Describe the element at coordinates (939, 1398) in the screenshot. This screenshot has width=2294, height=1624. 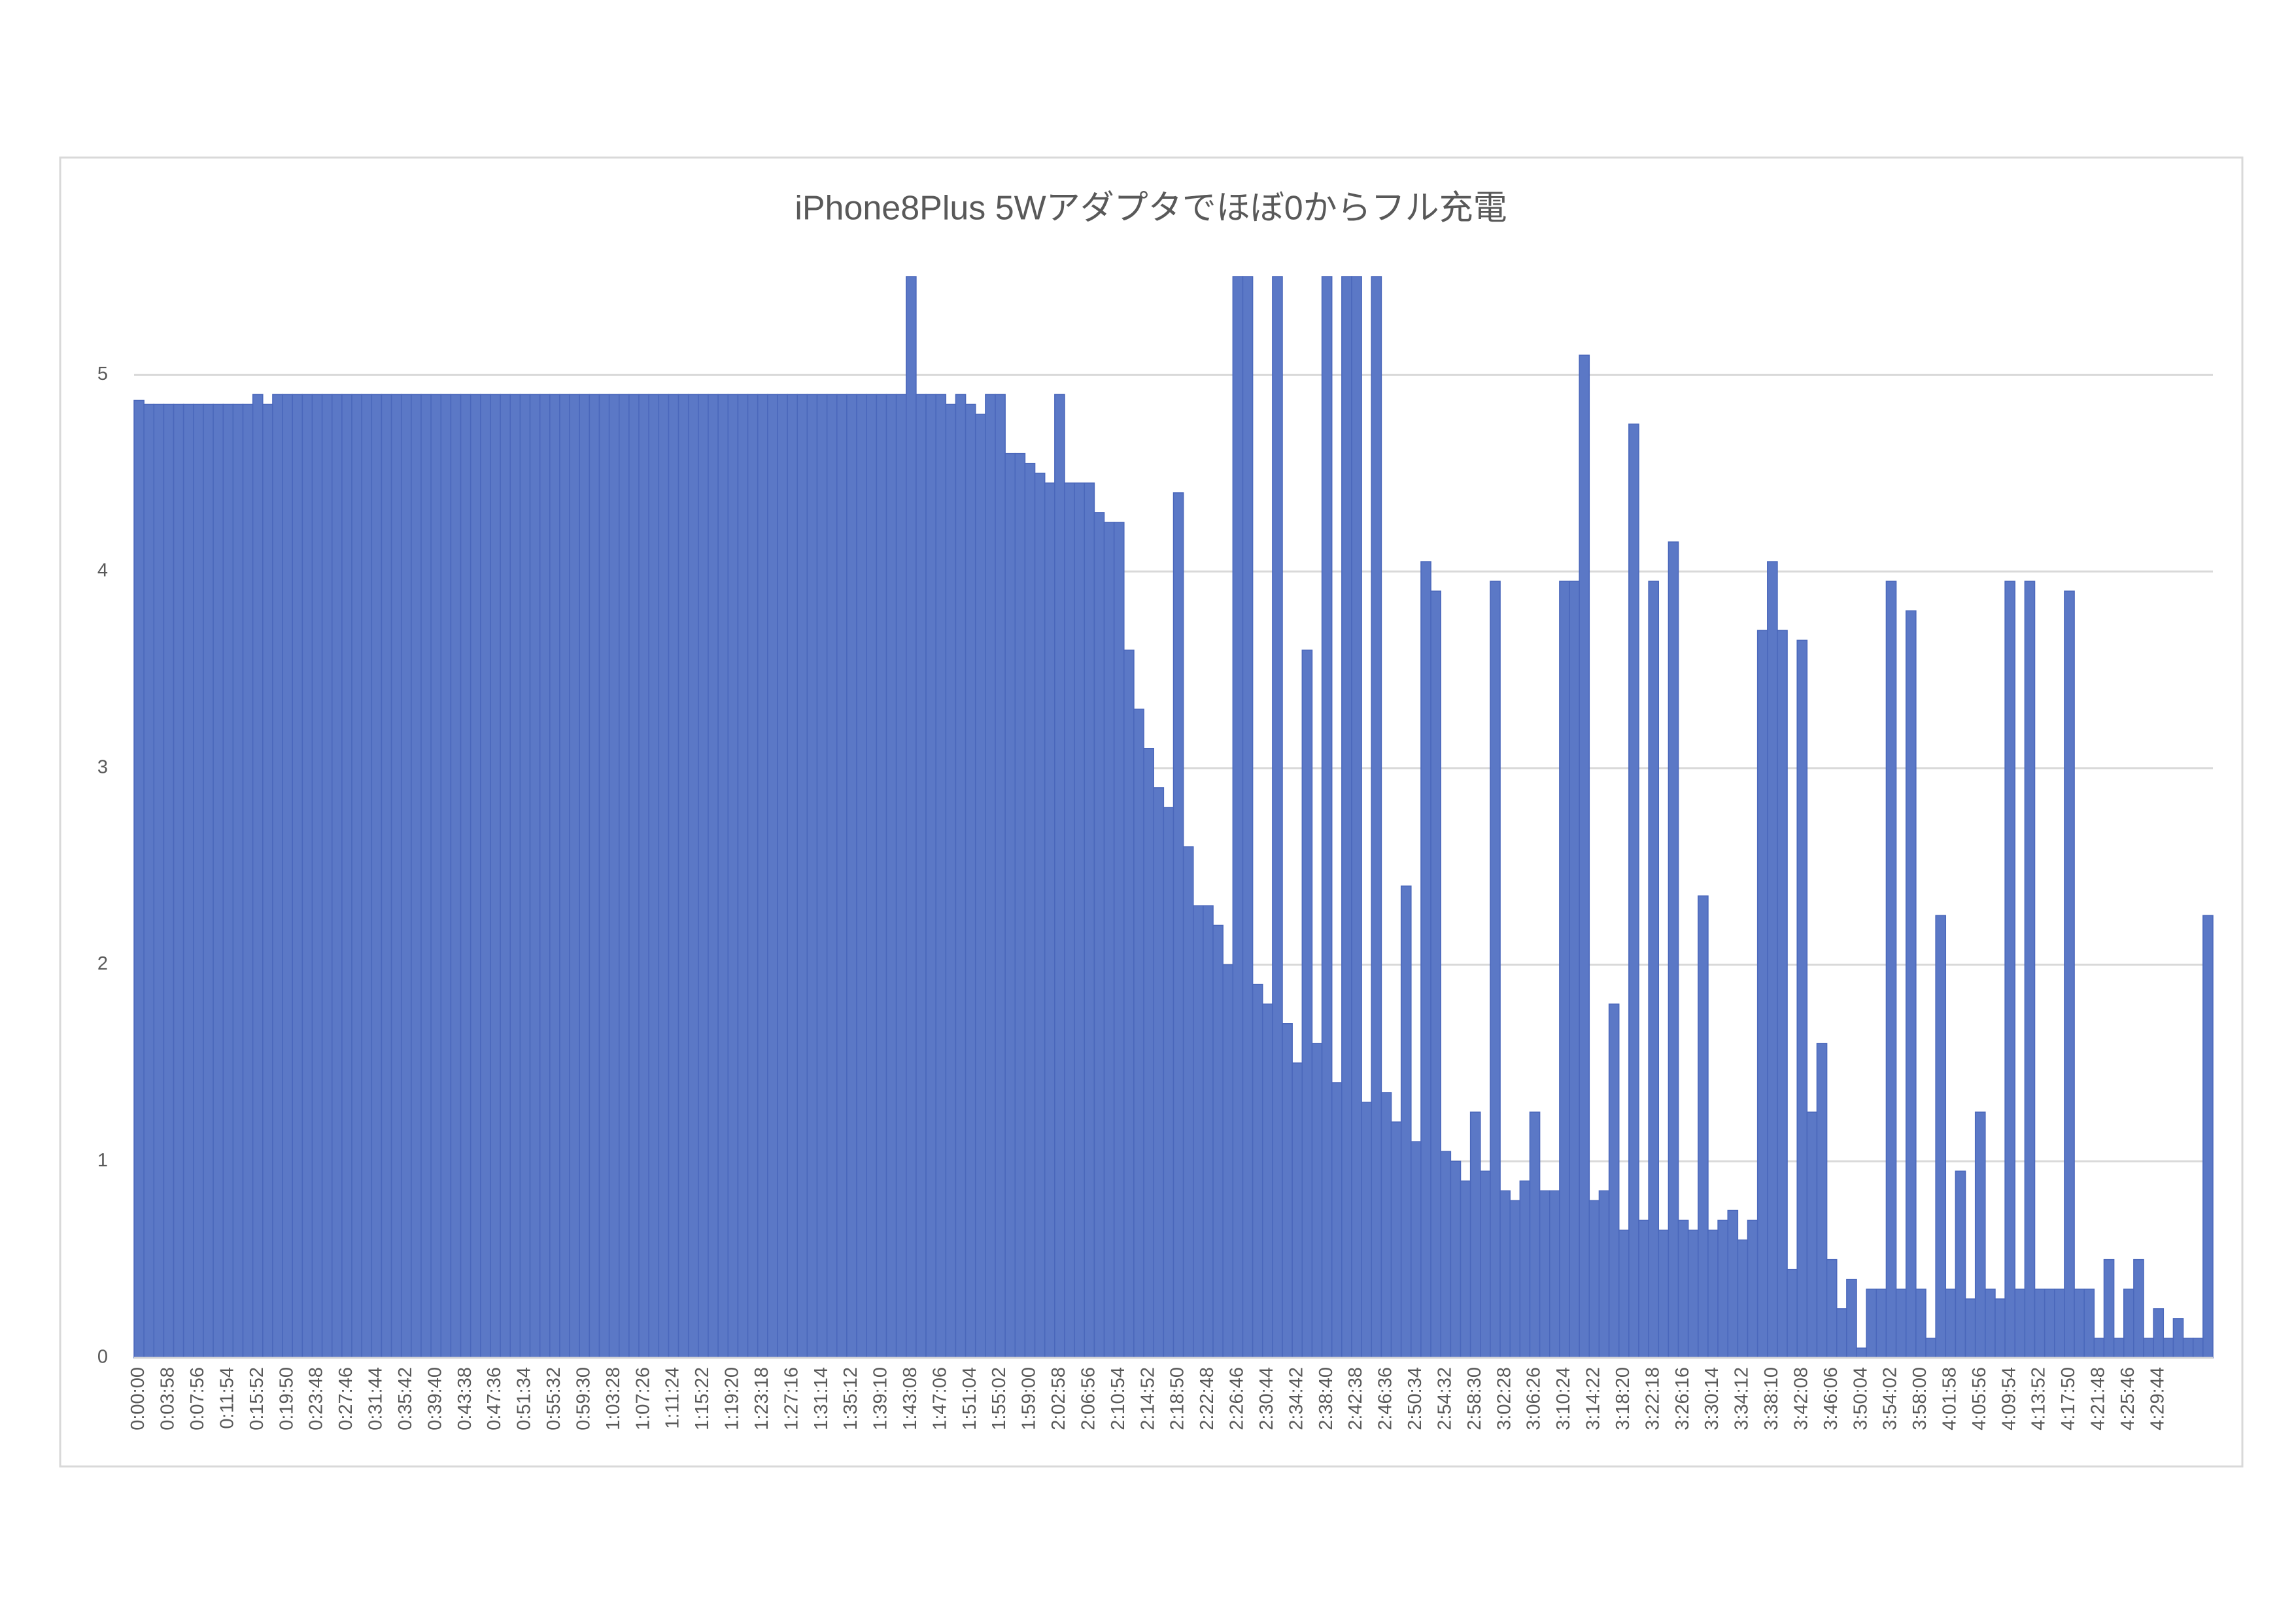
I see `x-tick-label: 1:47:06` at that location.